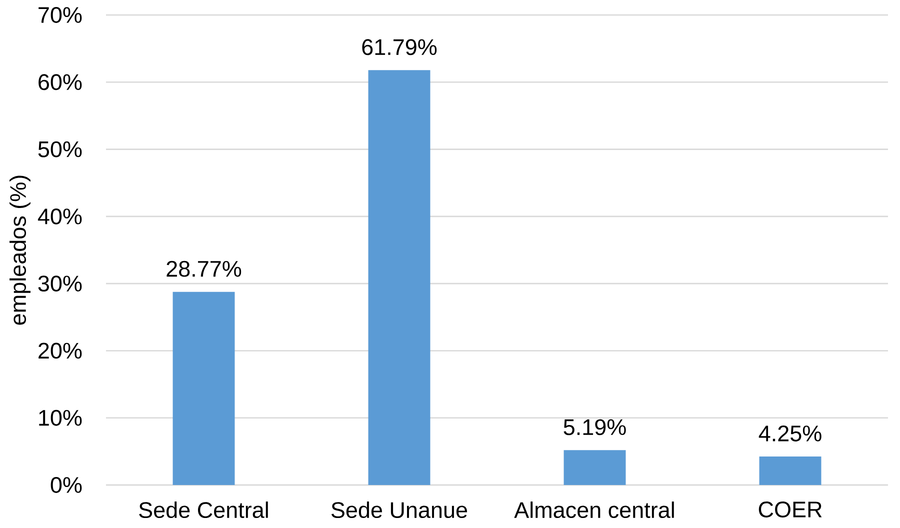  Describe the element at coordinates (790, 434) in the screenshot. I see `data-label: 4.25%` at that location.